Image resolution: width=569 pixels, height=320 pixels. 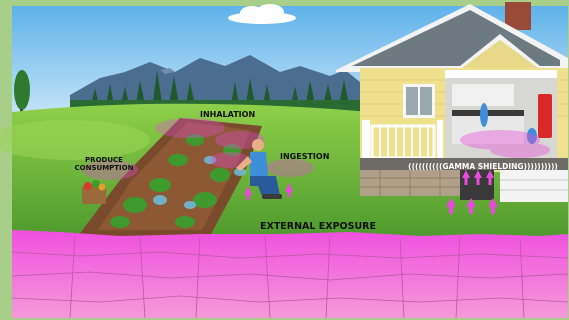 I want to click on grass-highlight, so click(x=75, y=140).